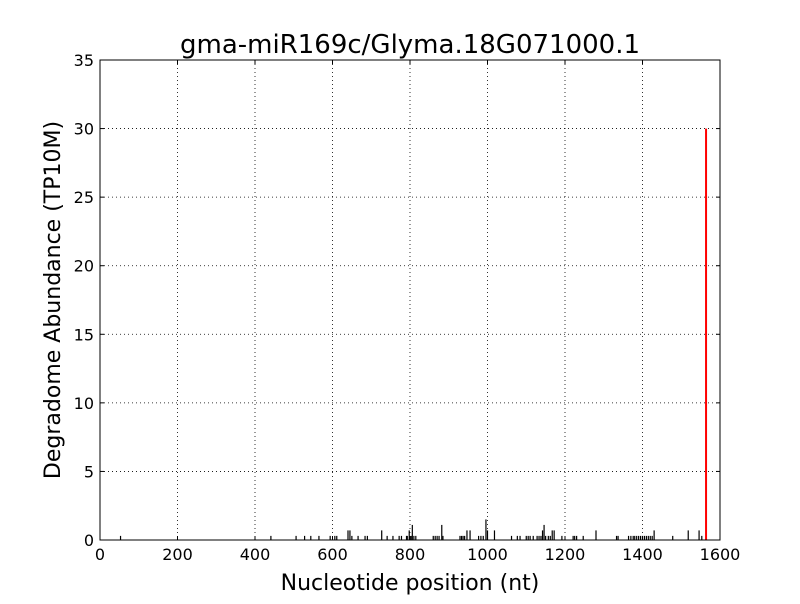  Describe the element at coordinates (410, 583) in the screenshot. I see `x-axis-label: Nucleotide position (nt)` at that location.